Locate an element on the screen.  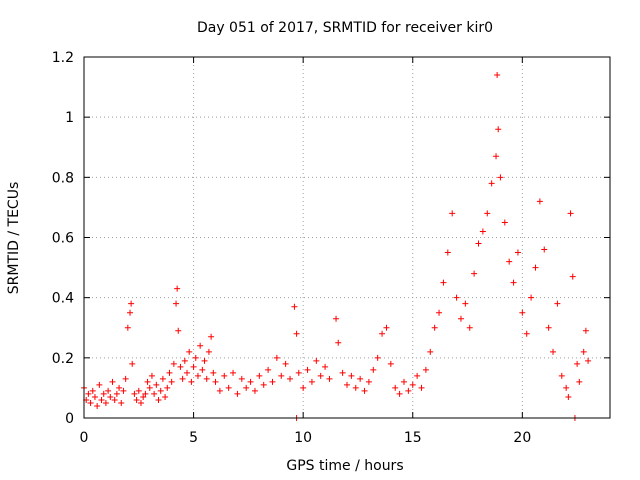
y-tick-label: 1.2 is located at coordinates (63, 58).